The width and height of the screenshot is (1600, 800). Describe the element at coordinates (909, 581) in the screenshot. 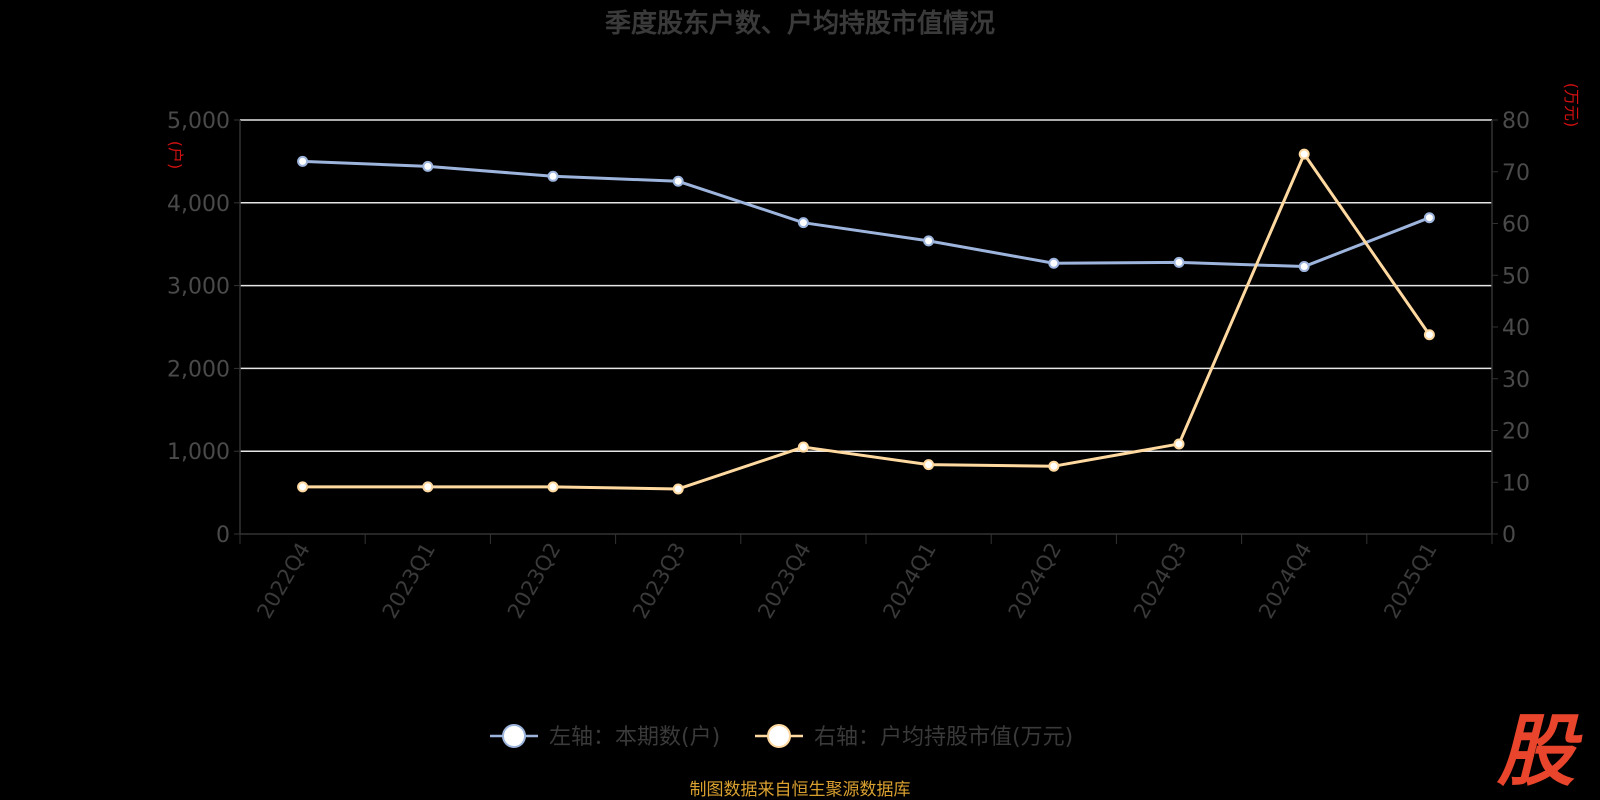

I see `x-tick-label: 2024Q1` at that location.